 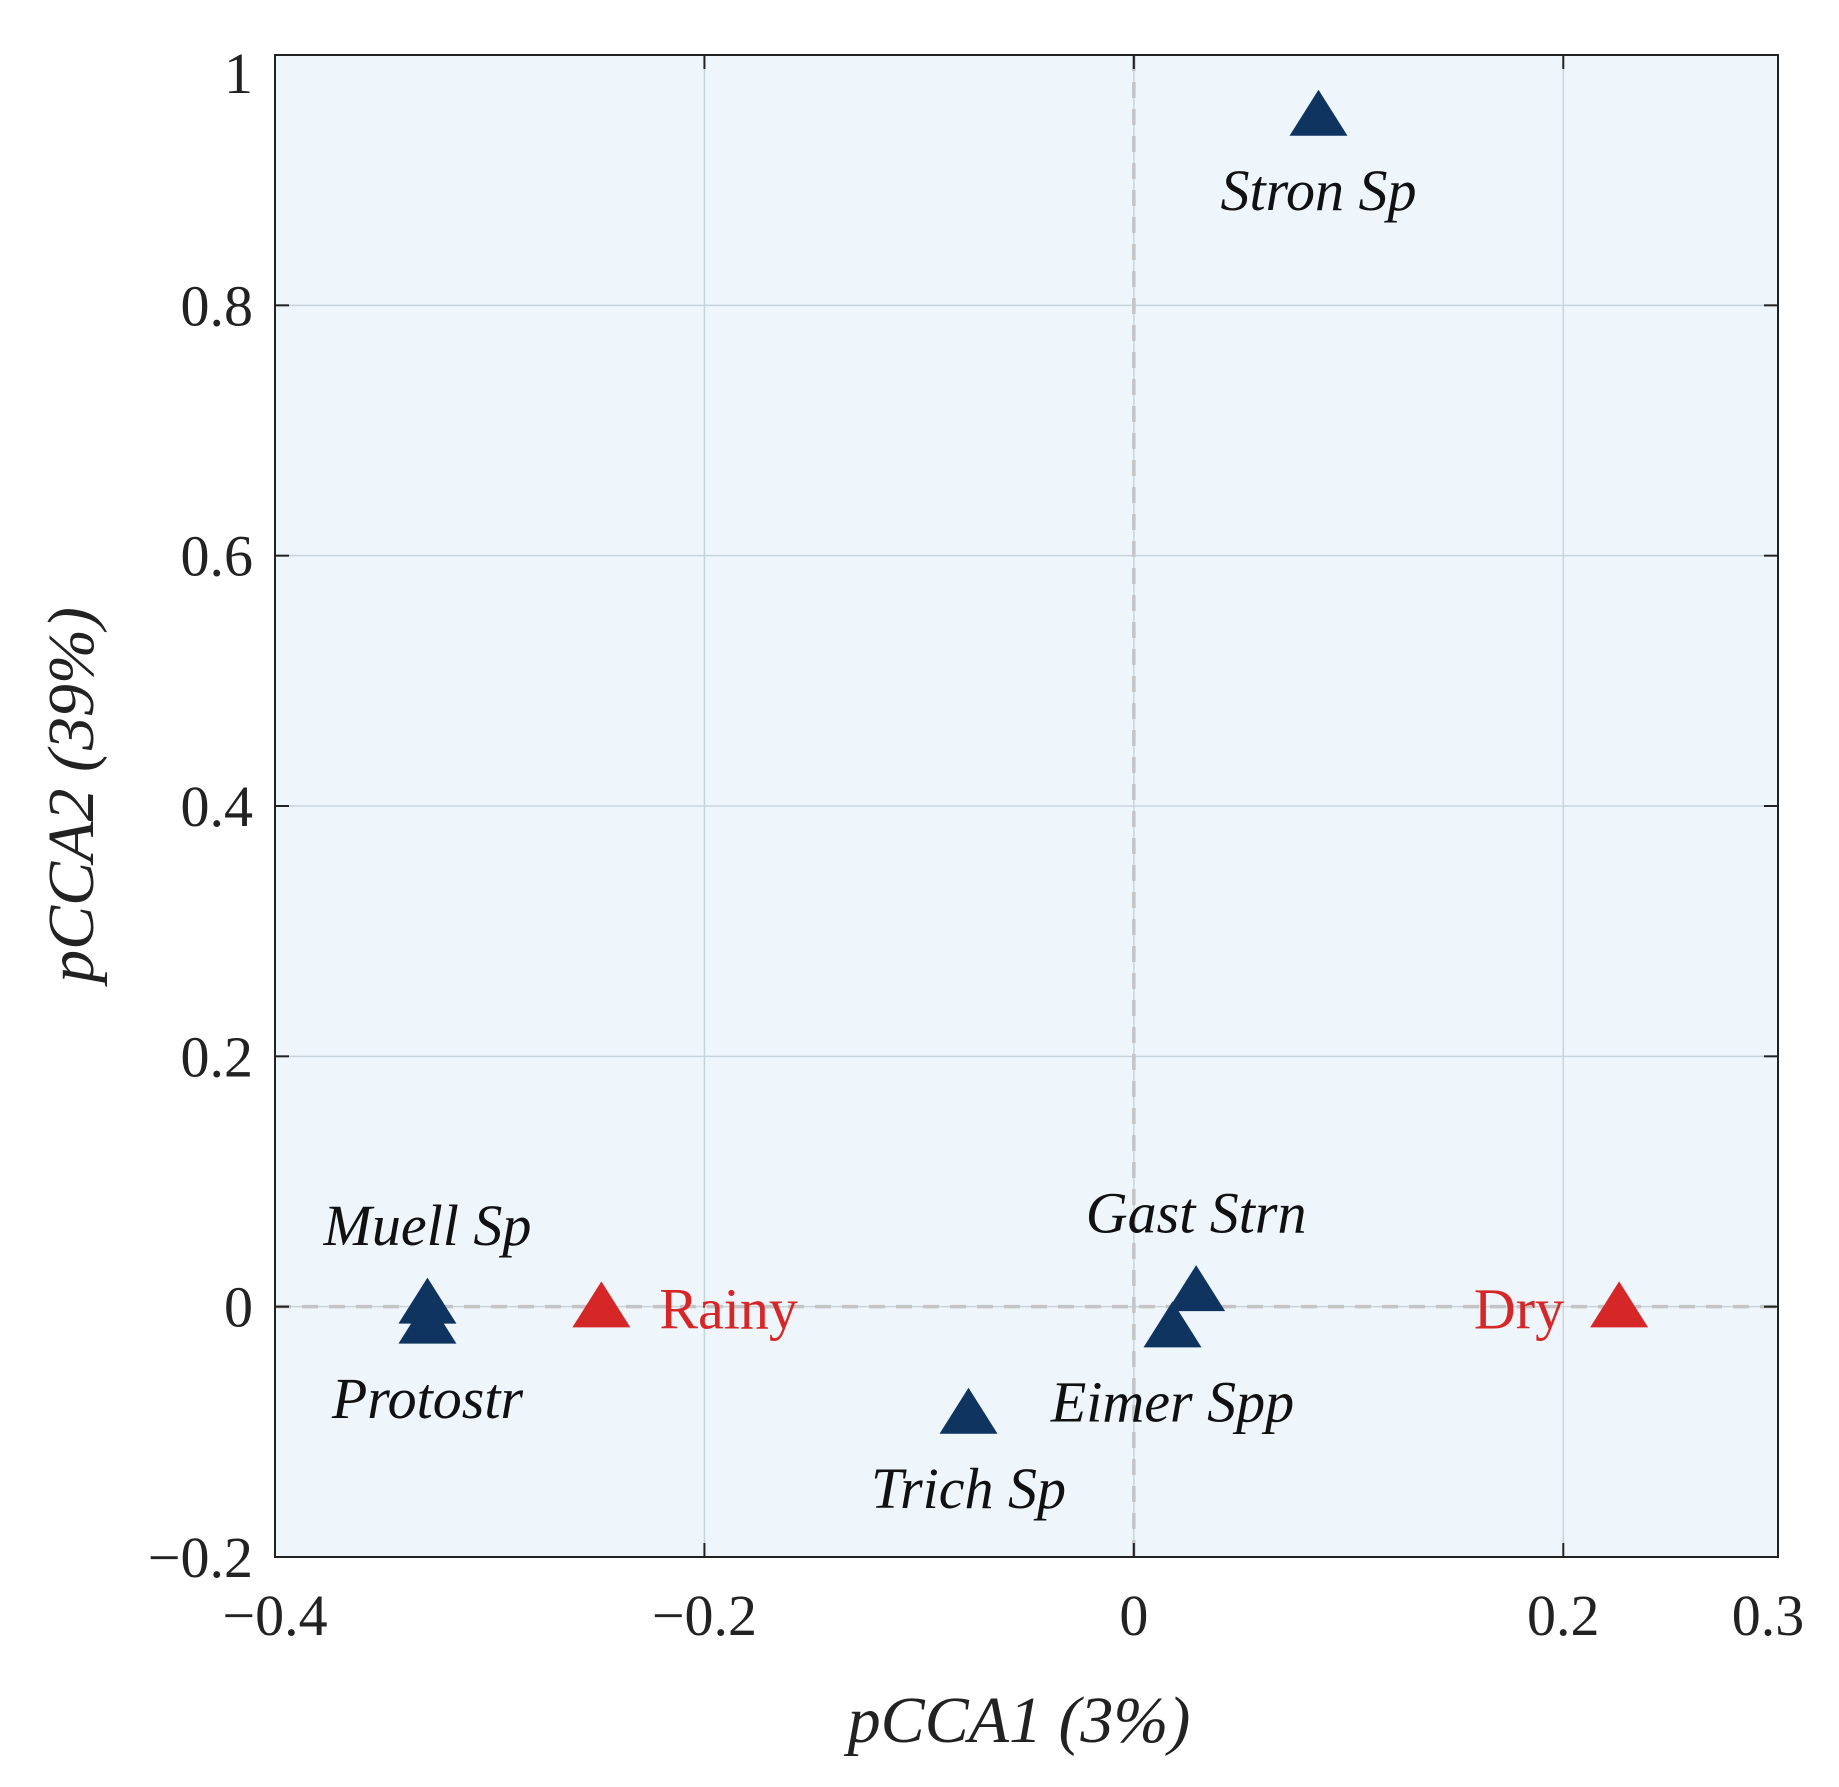 I want to click on y-axis-title: pCCA2 (39%), so click(x=71, y=797).